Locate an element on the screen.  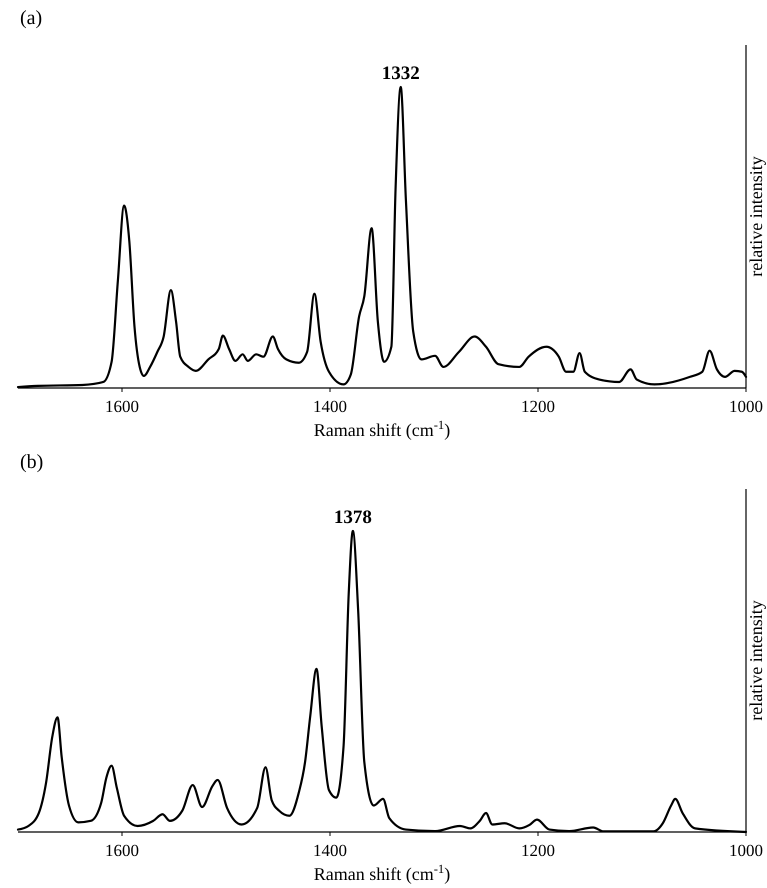
chart-title: (a) is located at coordinates (31, 18).